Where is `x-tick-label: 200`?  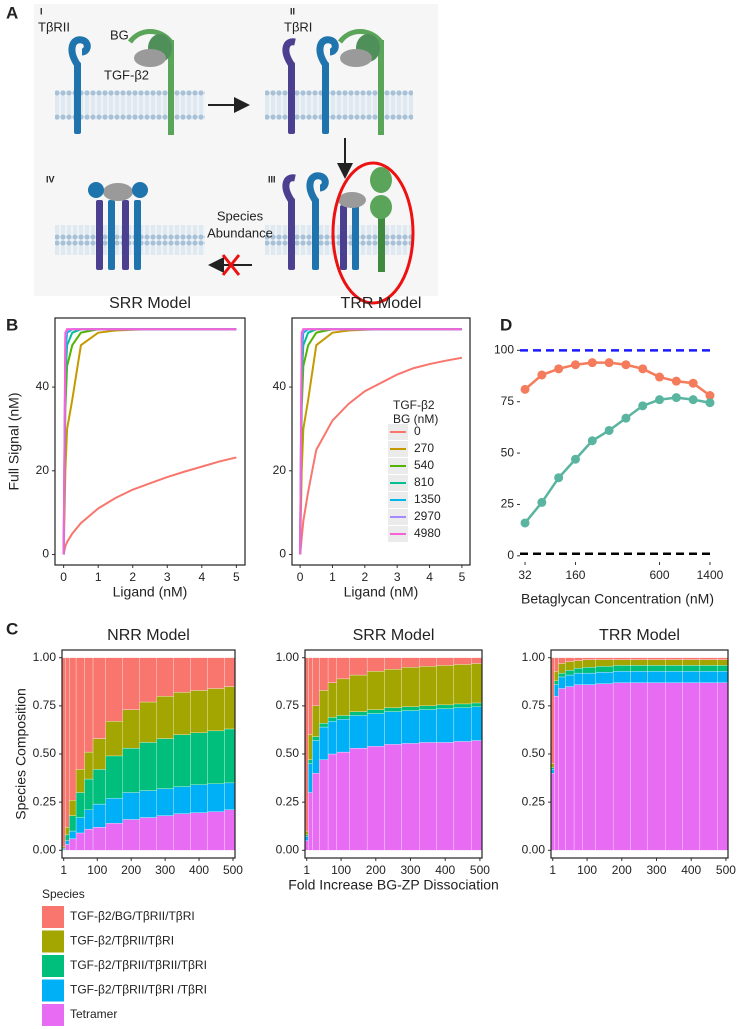
x-tick-label: 200 is located at coordinates (376, 870).